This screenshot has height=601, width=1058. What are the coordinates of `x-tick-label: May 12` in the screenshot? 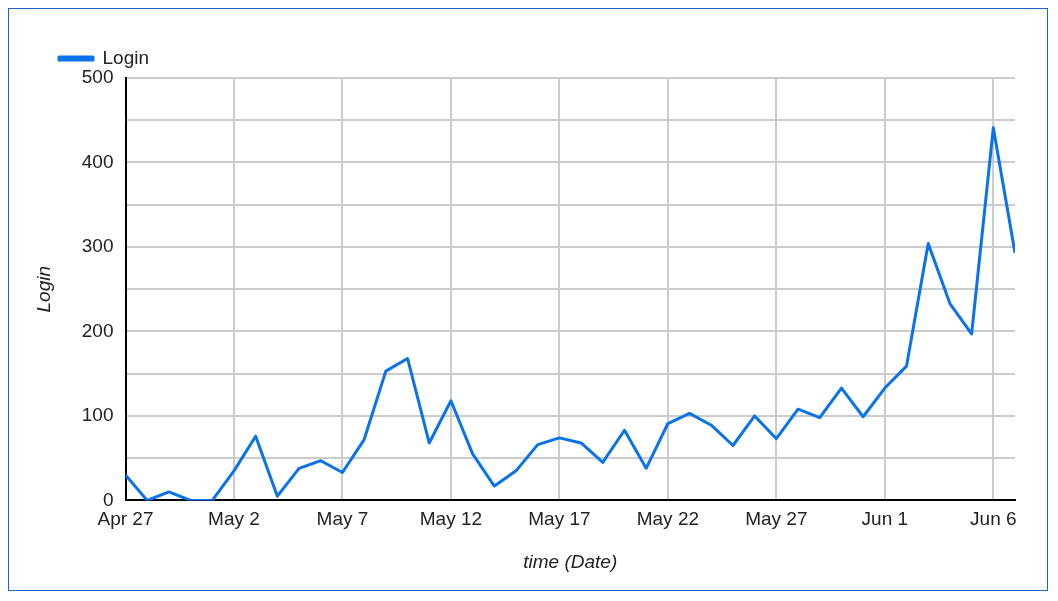 It's located at (451, 519).